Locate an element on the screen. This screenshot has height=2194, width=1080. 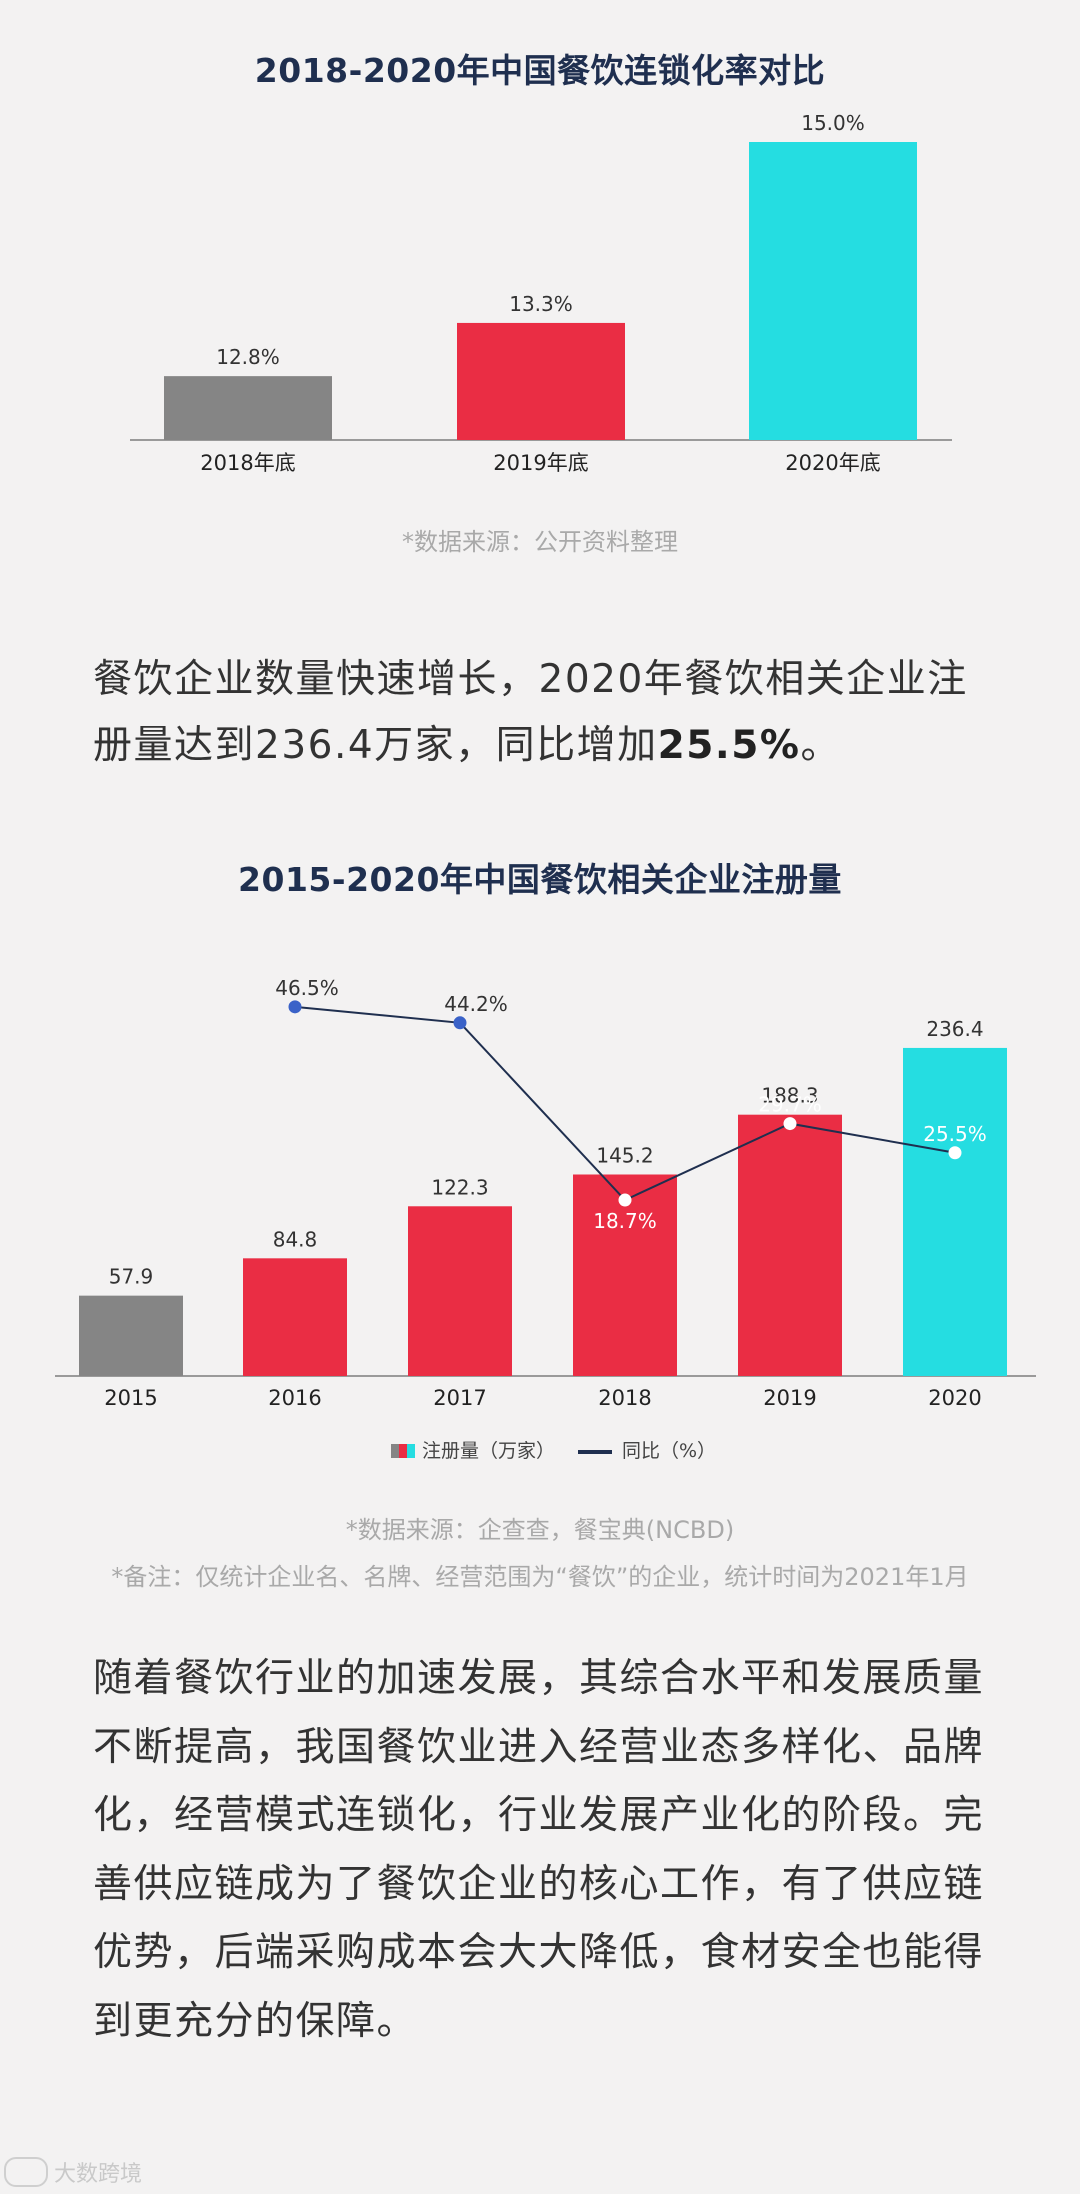
chart2-value-label: 122.3 is located at coordinates (459, 1187).